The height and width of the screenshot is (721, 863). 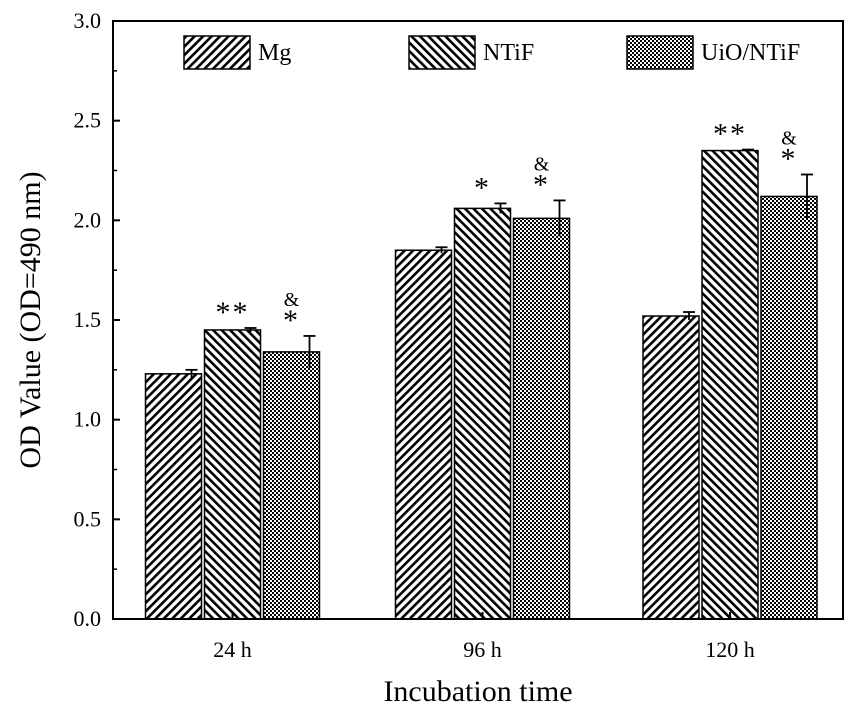 I want to click on x-tick-label: 24 h, so click(x=232, y=649).